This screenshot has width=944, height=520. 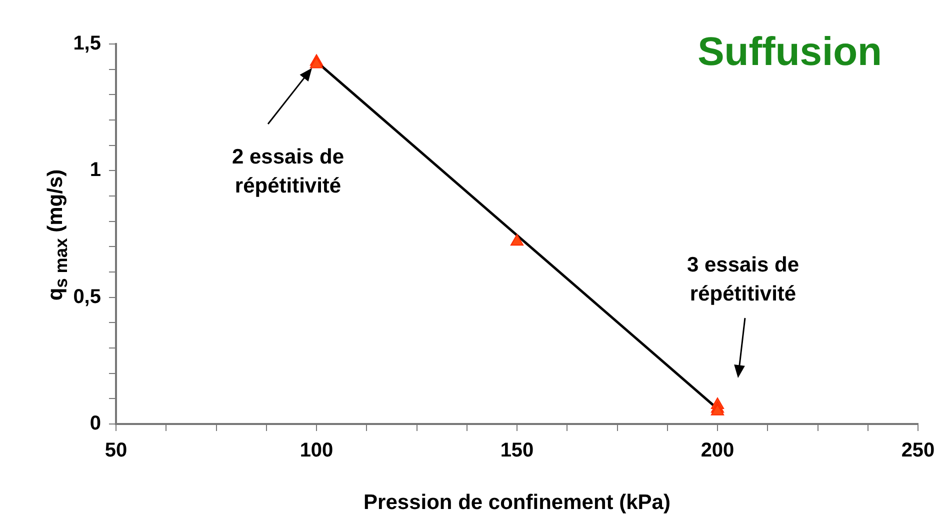 What do you see at coordinates (517, 502) in the screenshot?
I see `x-axis-title: Pression de confinement (kPa)` at bounding box center [517, 502].